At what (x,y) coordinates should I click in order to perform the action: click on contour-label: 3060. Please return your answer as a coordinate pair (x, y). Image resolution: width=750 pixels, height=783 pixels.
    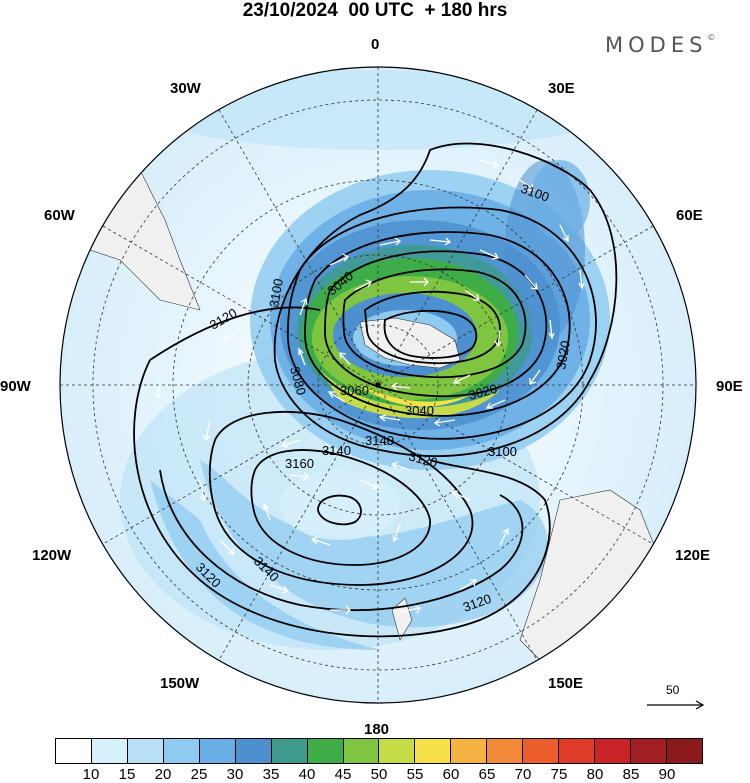
    Looking at the image, I should click on (354, 390).